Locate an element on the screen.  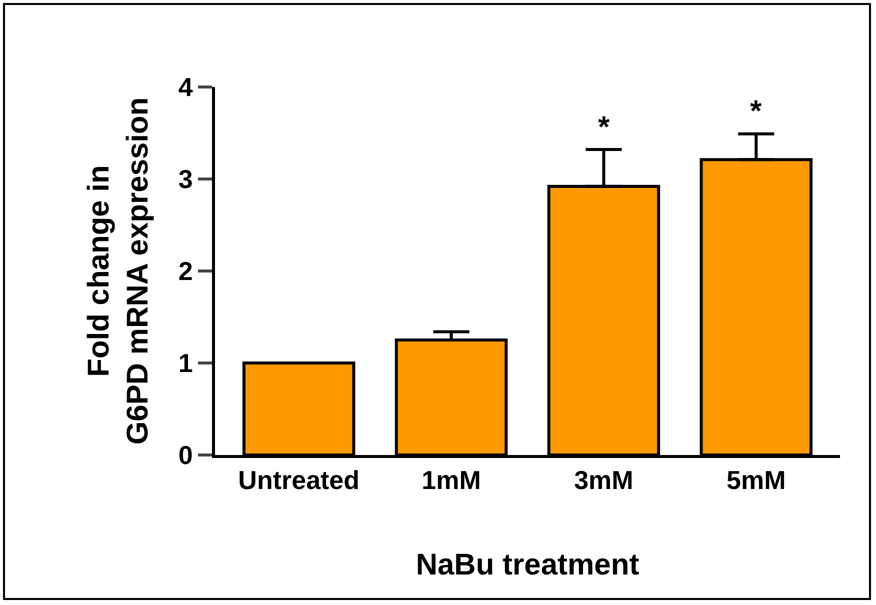
y-axis-title: Fold change in G6PD mRNA expression is located at coordinates (118, 271).